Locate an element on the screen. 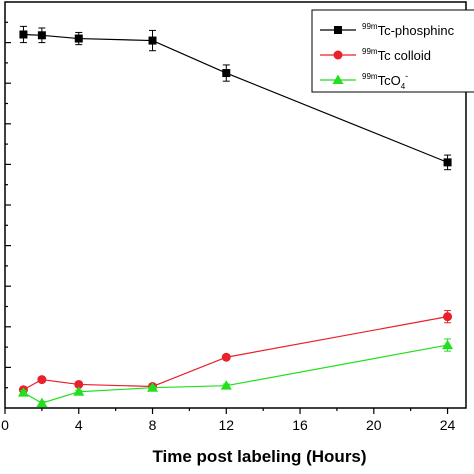  legend-label: 99mTc colloid is located at coordinates (396, 55).